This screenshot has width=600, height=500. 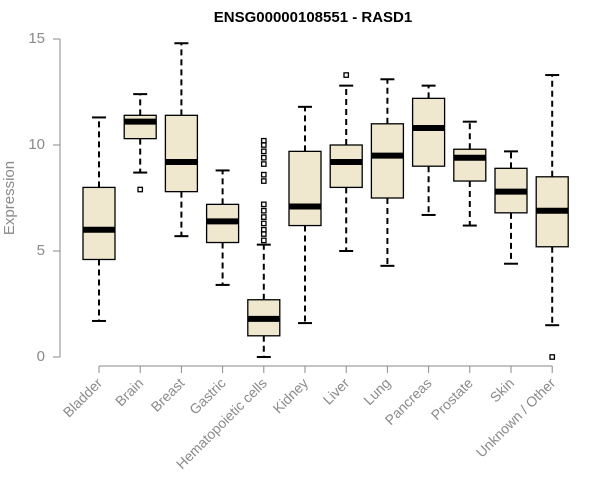 What do you see at coordinates (83, 398) in the screenshot?
I see `x-tick-label: Bladder` at bounding box center [83, 398].